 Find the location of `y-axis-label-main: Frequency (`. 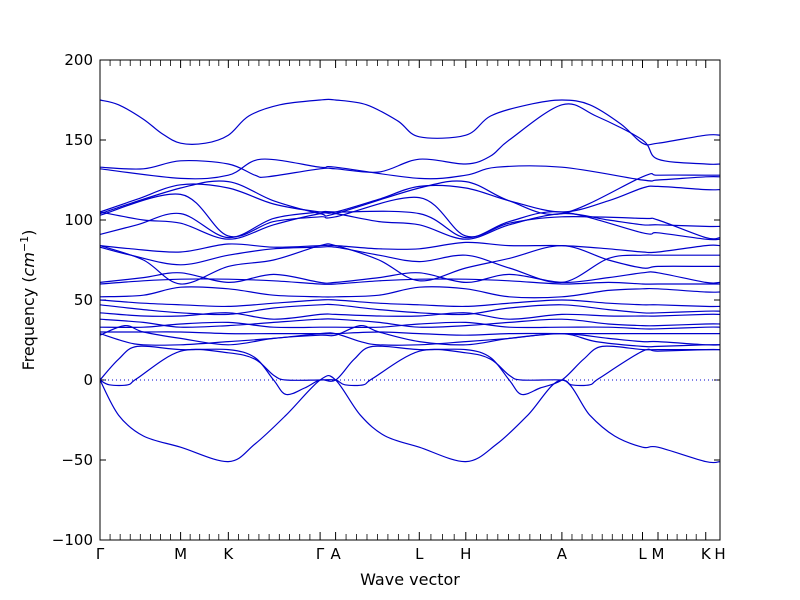

y-axis-label-main: Frequency ( is located at coordinates (28, 323).